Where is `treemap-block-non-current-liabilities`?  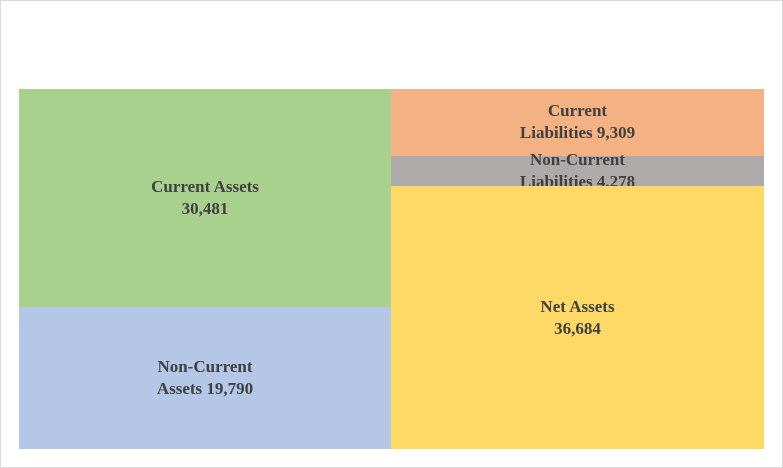 treemap-block-non-current-liabilities is located at coordinates (577, 171).